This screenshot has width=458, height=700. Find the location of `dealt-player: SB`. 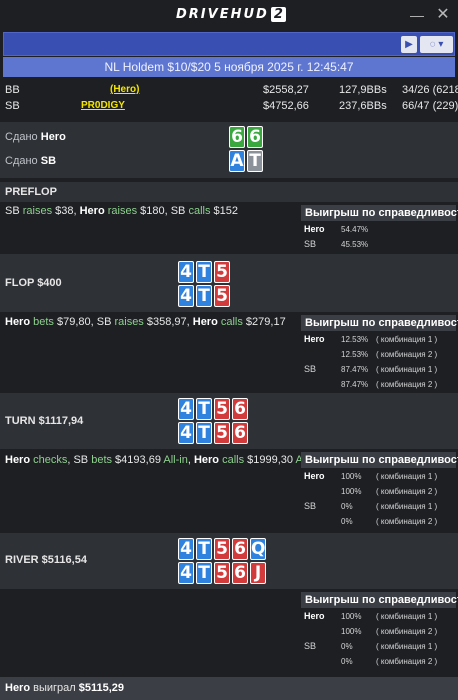

dealt-player: SB is located at coordinates (48, 161).